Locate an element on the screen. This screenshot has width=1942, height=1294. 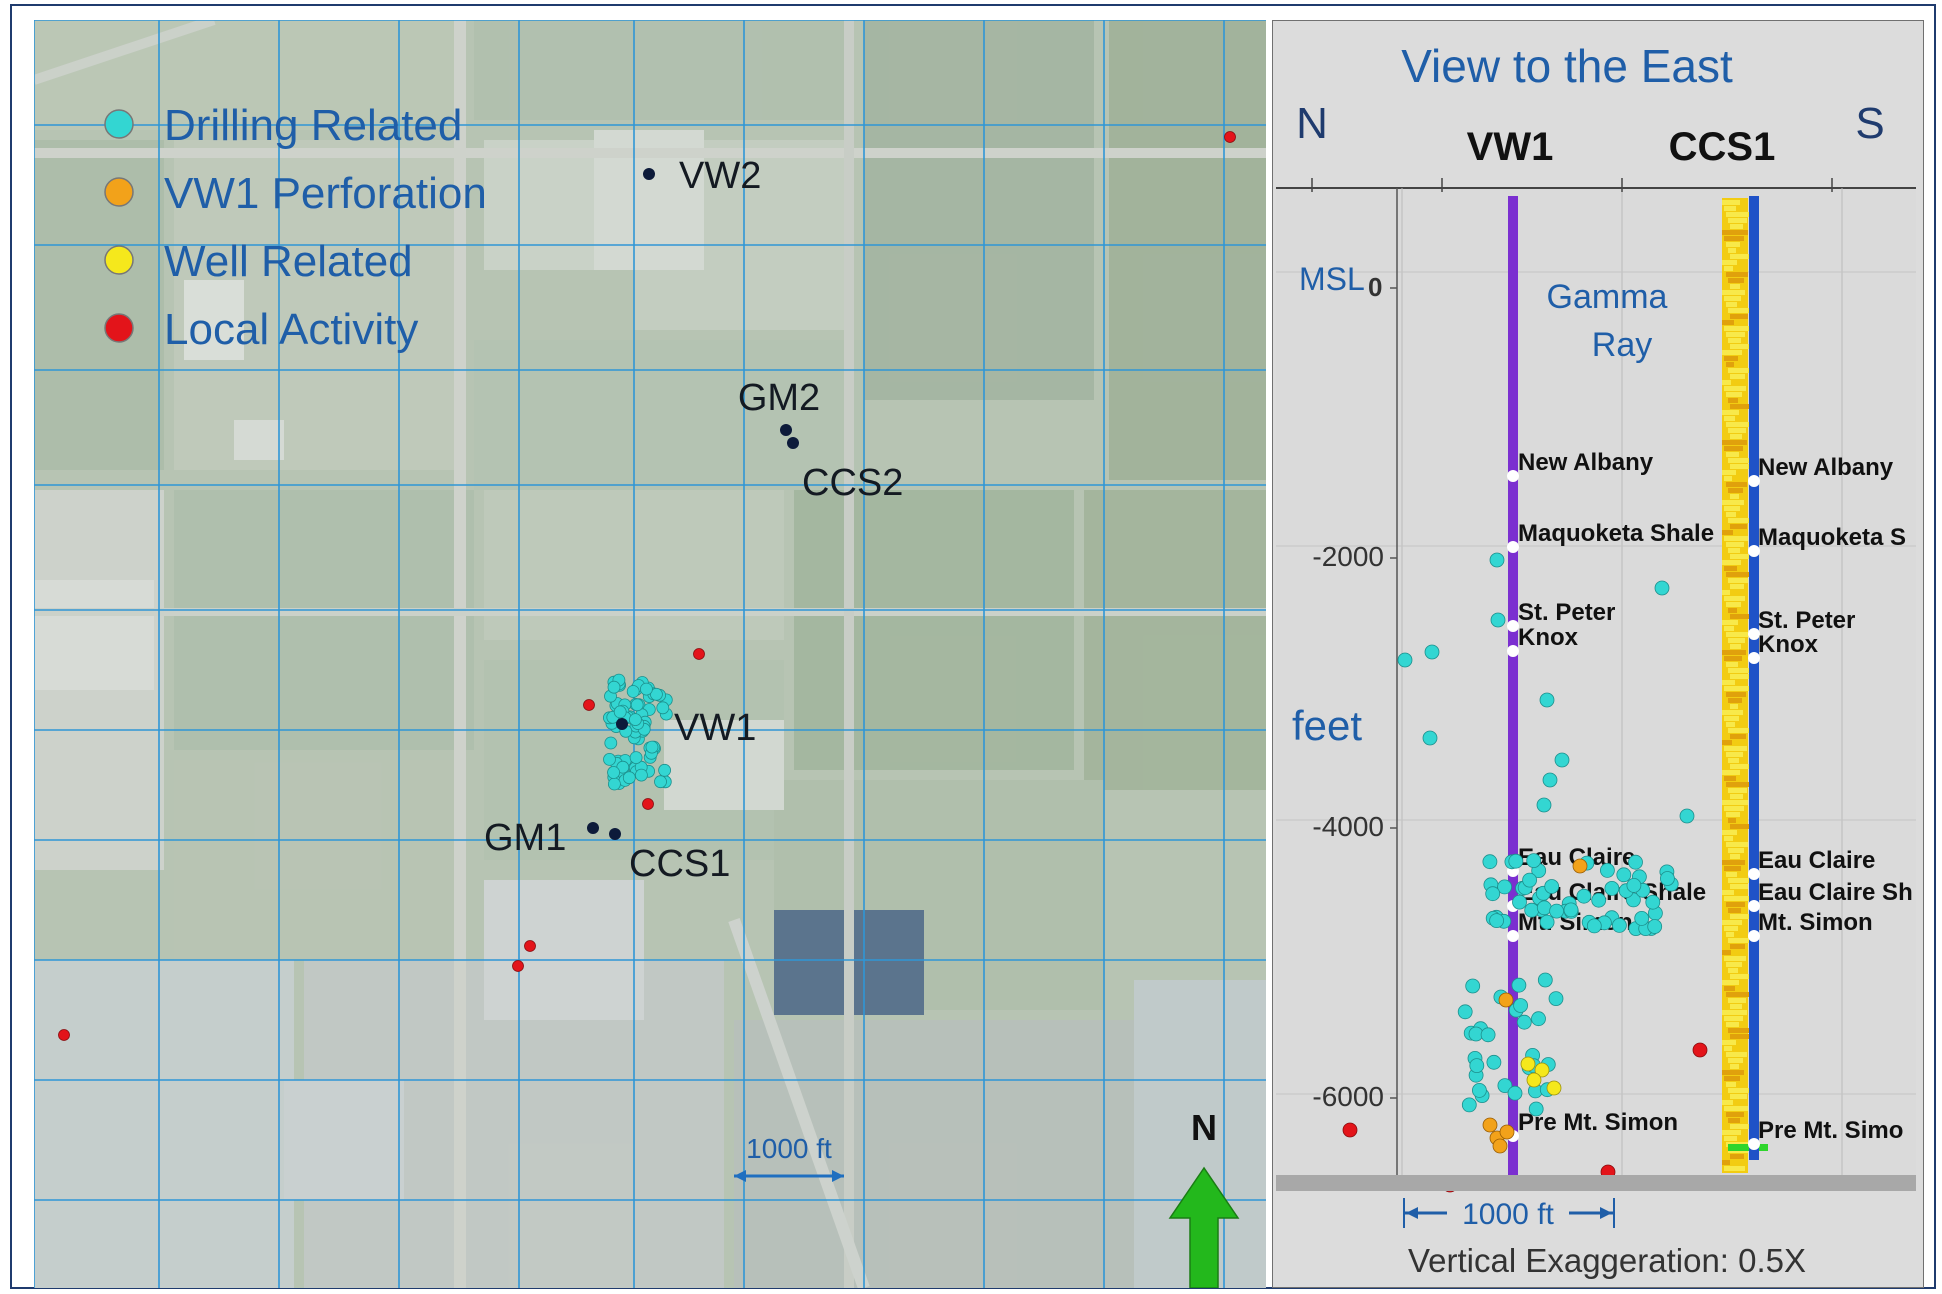
legend-label-0: Drilling Related is located at coordinates (313, 125).